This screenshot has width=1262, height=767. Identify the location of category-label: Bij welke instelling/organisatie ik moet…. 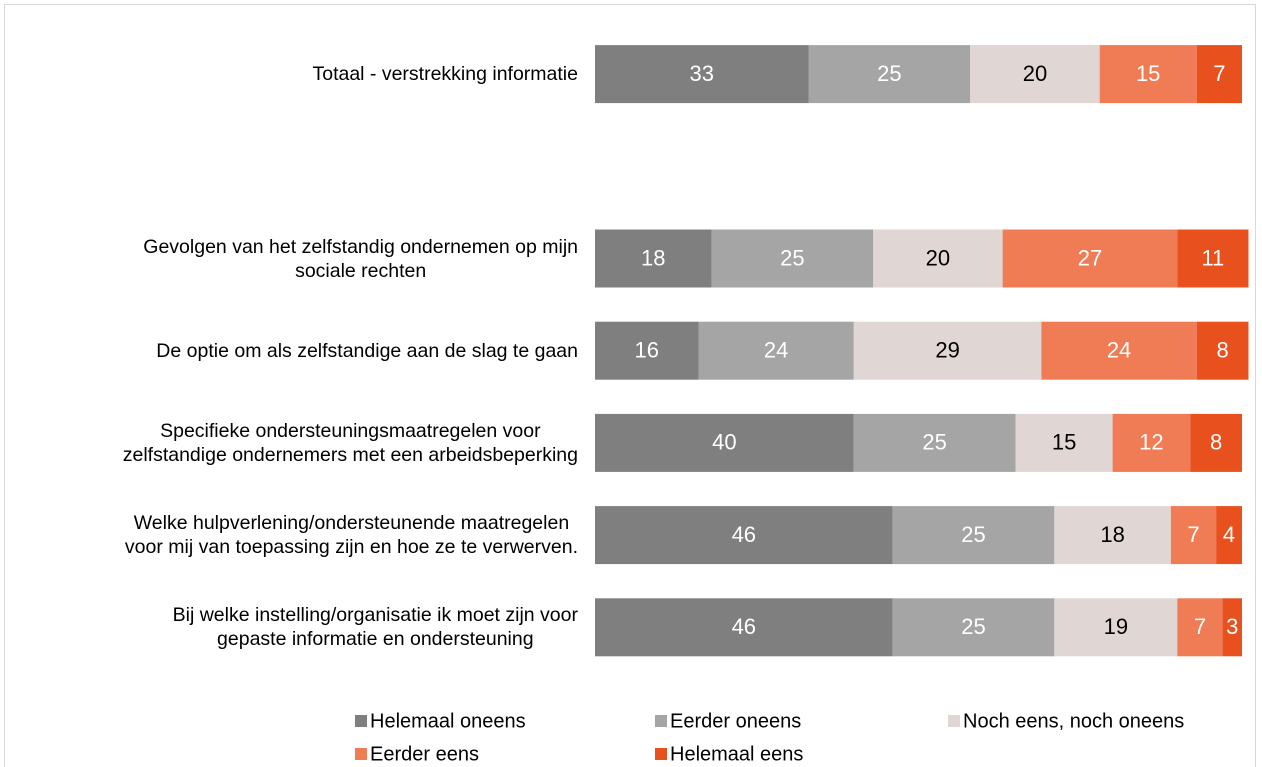
(375, 627).